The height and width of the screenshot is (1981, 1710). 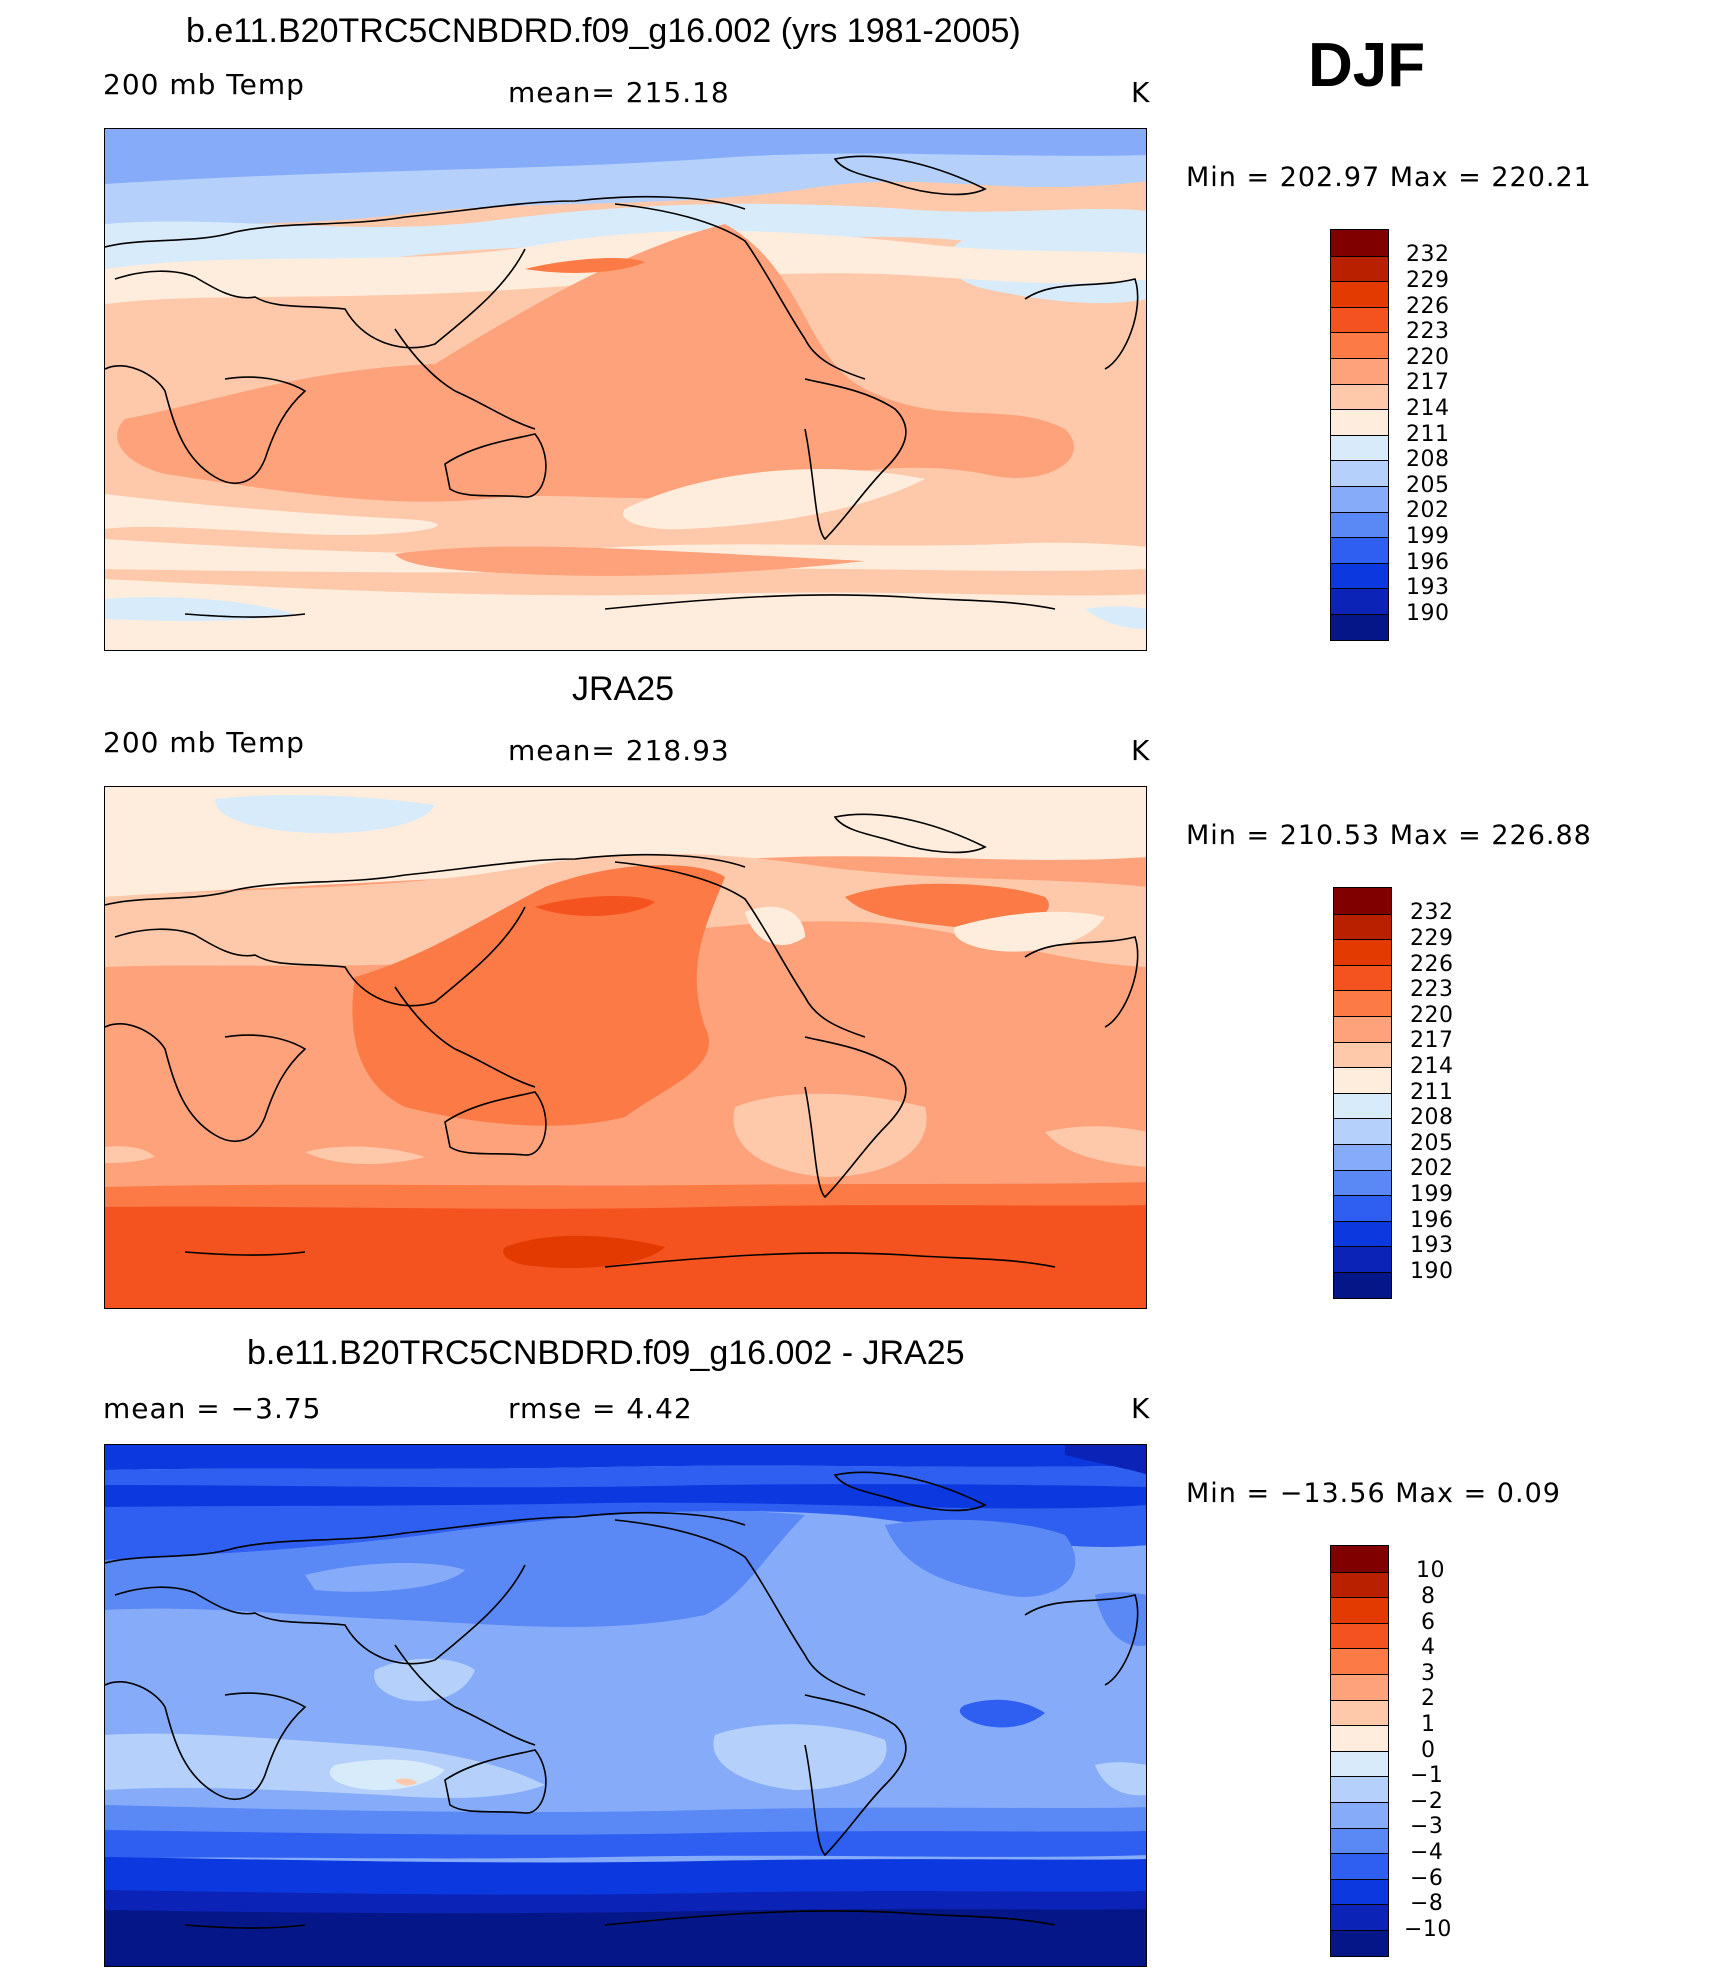 I want to click on mean-label: mean= 215.18, so click(x=619, y=92).